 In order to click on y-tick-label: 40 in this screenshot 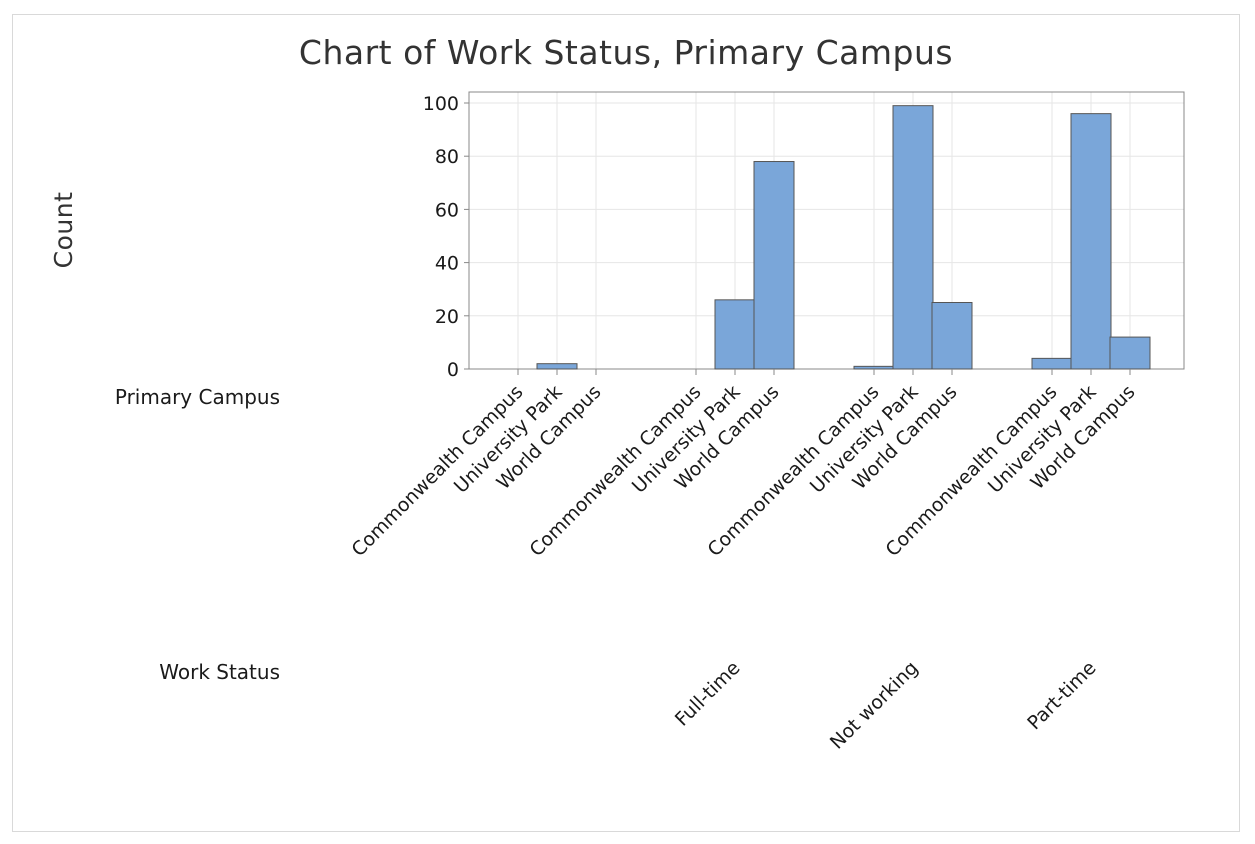, I will do `click(447, 264)`.